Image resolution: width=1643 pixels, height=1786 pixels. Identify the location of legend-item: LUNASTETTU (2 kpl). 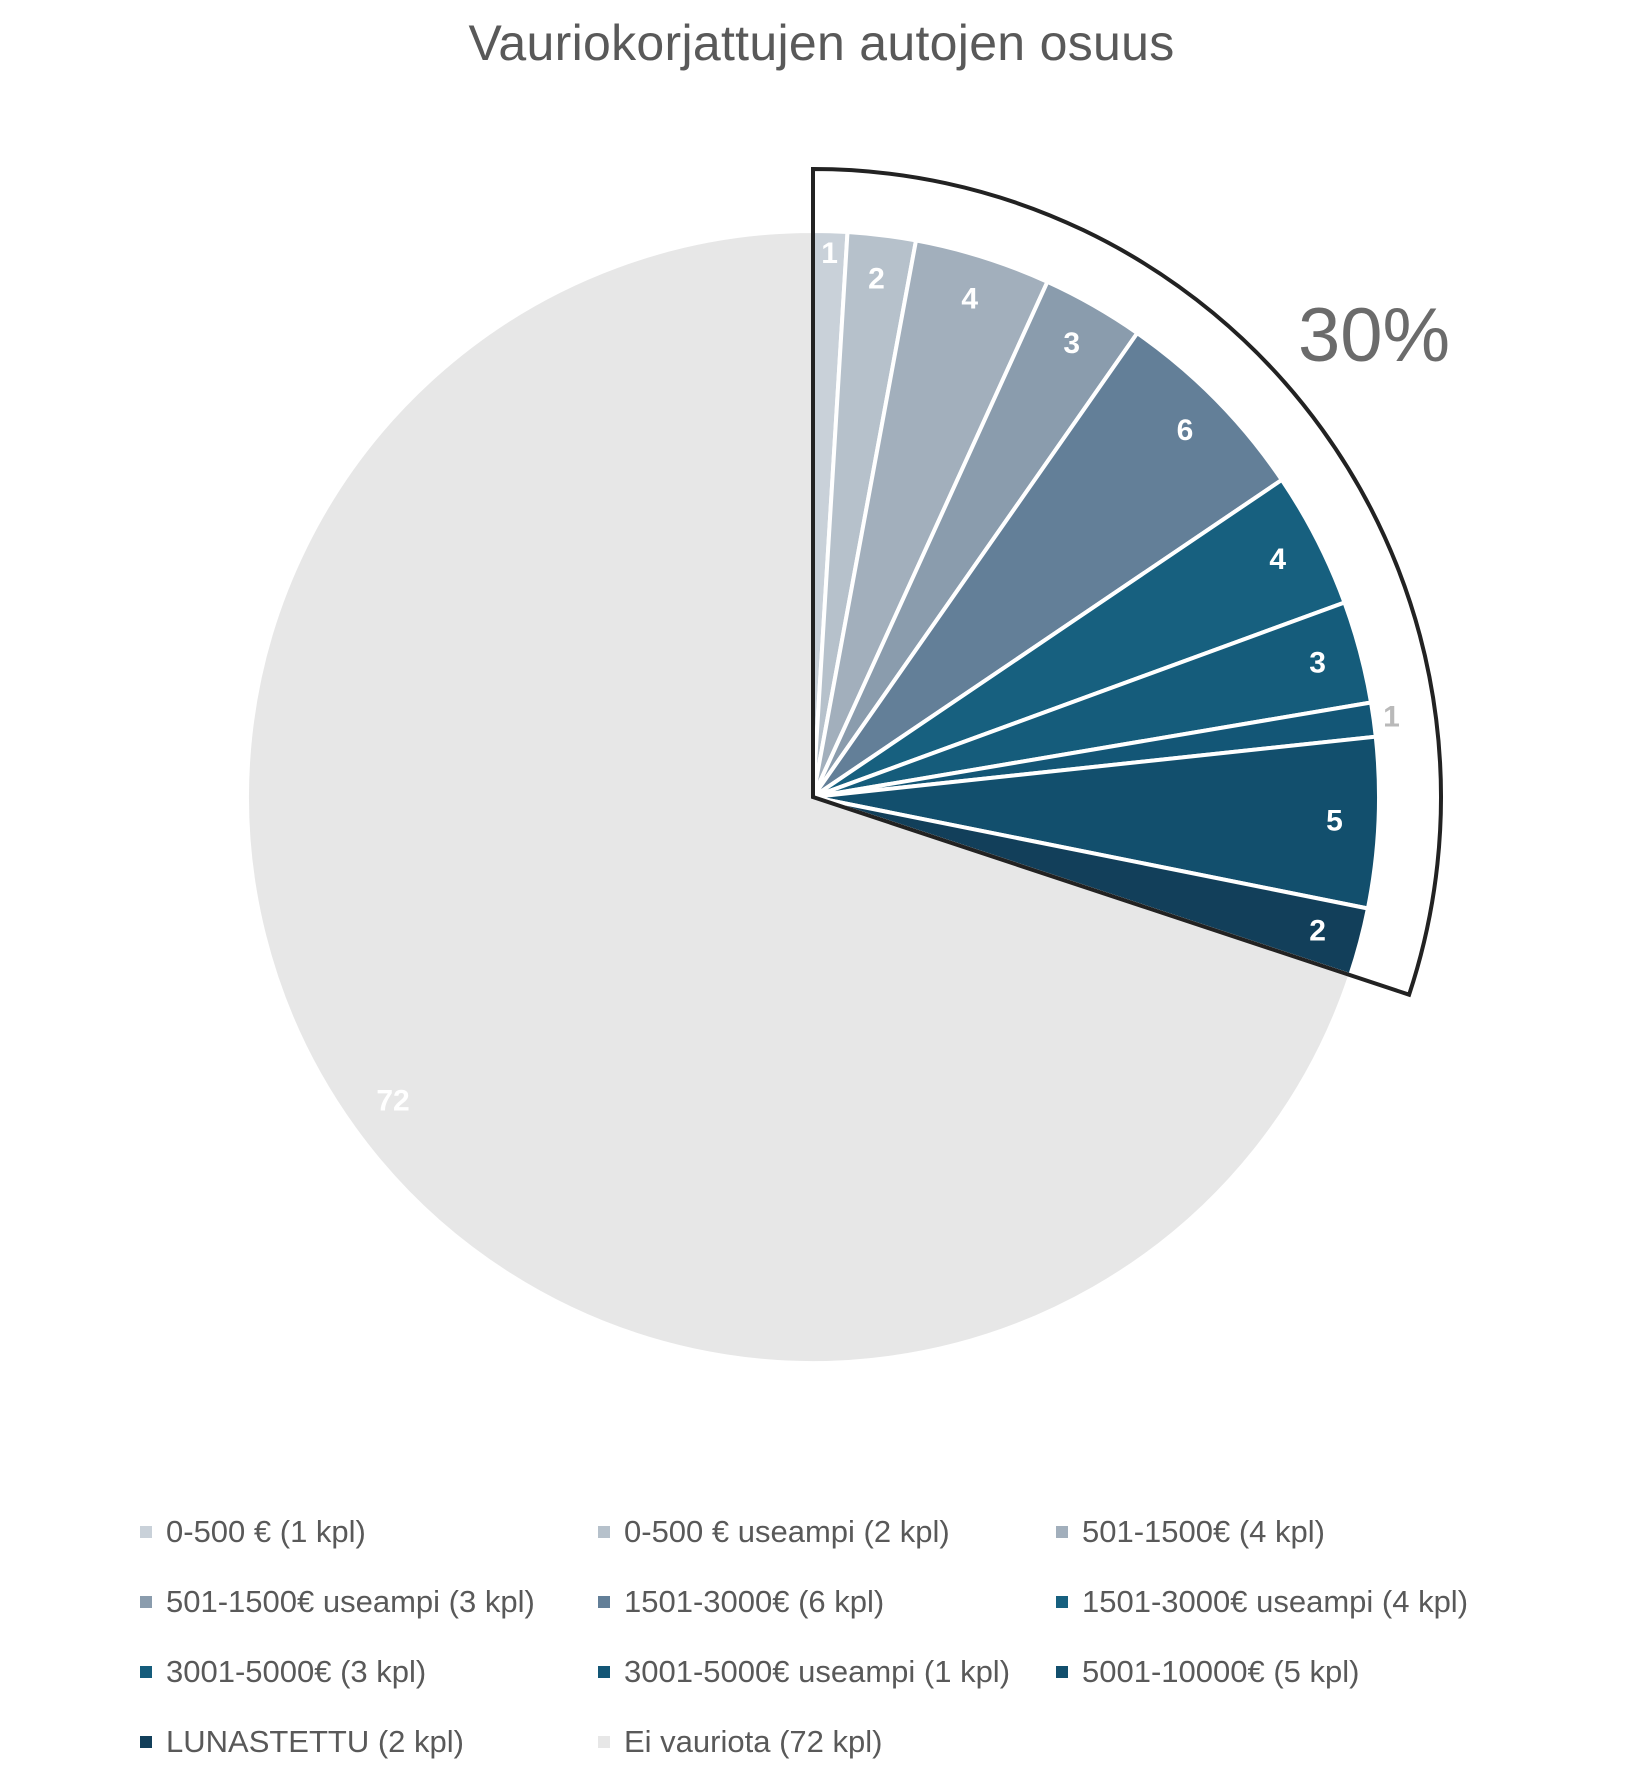
(369, 1742).